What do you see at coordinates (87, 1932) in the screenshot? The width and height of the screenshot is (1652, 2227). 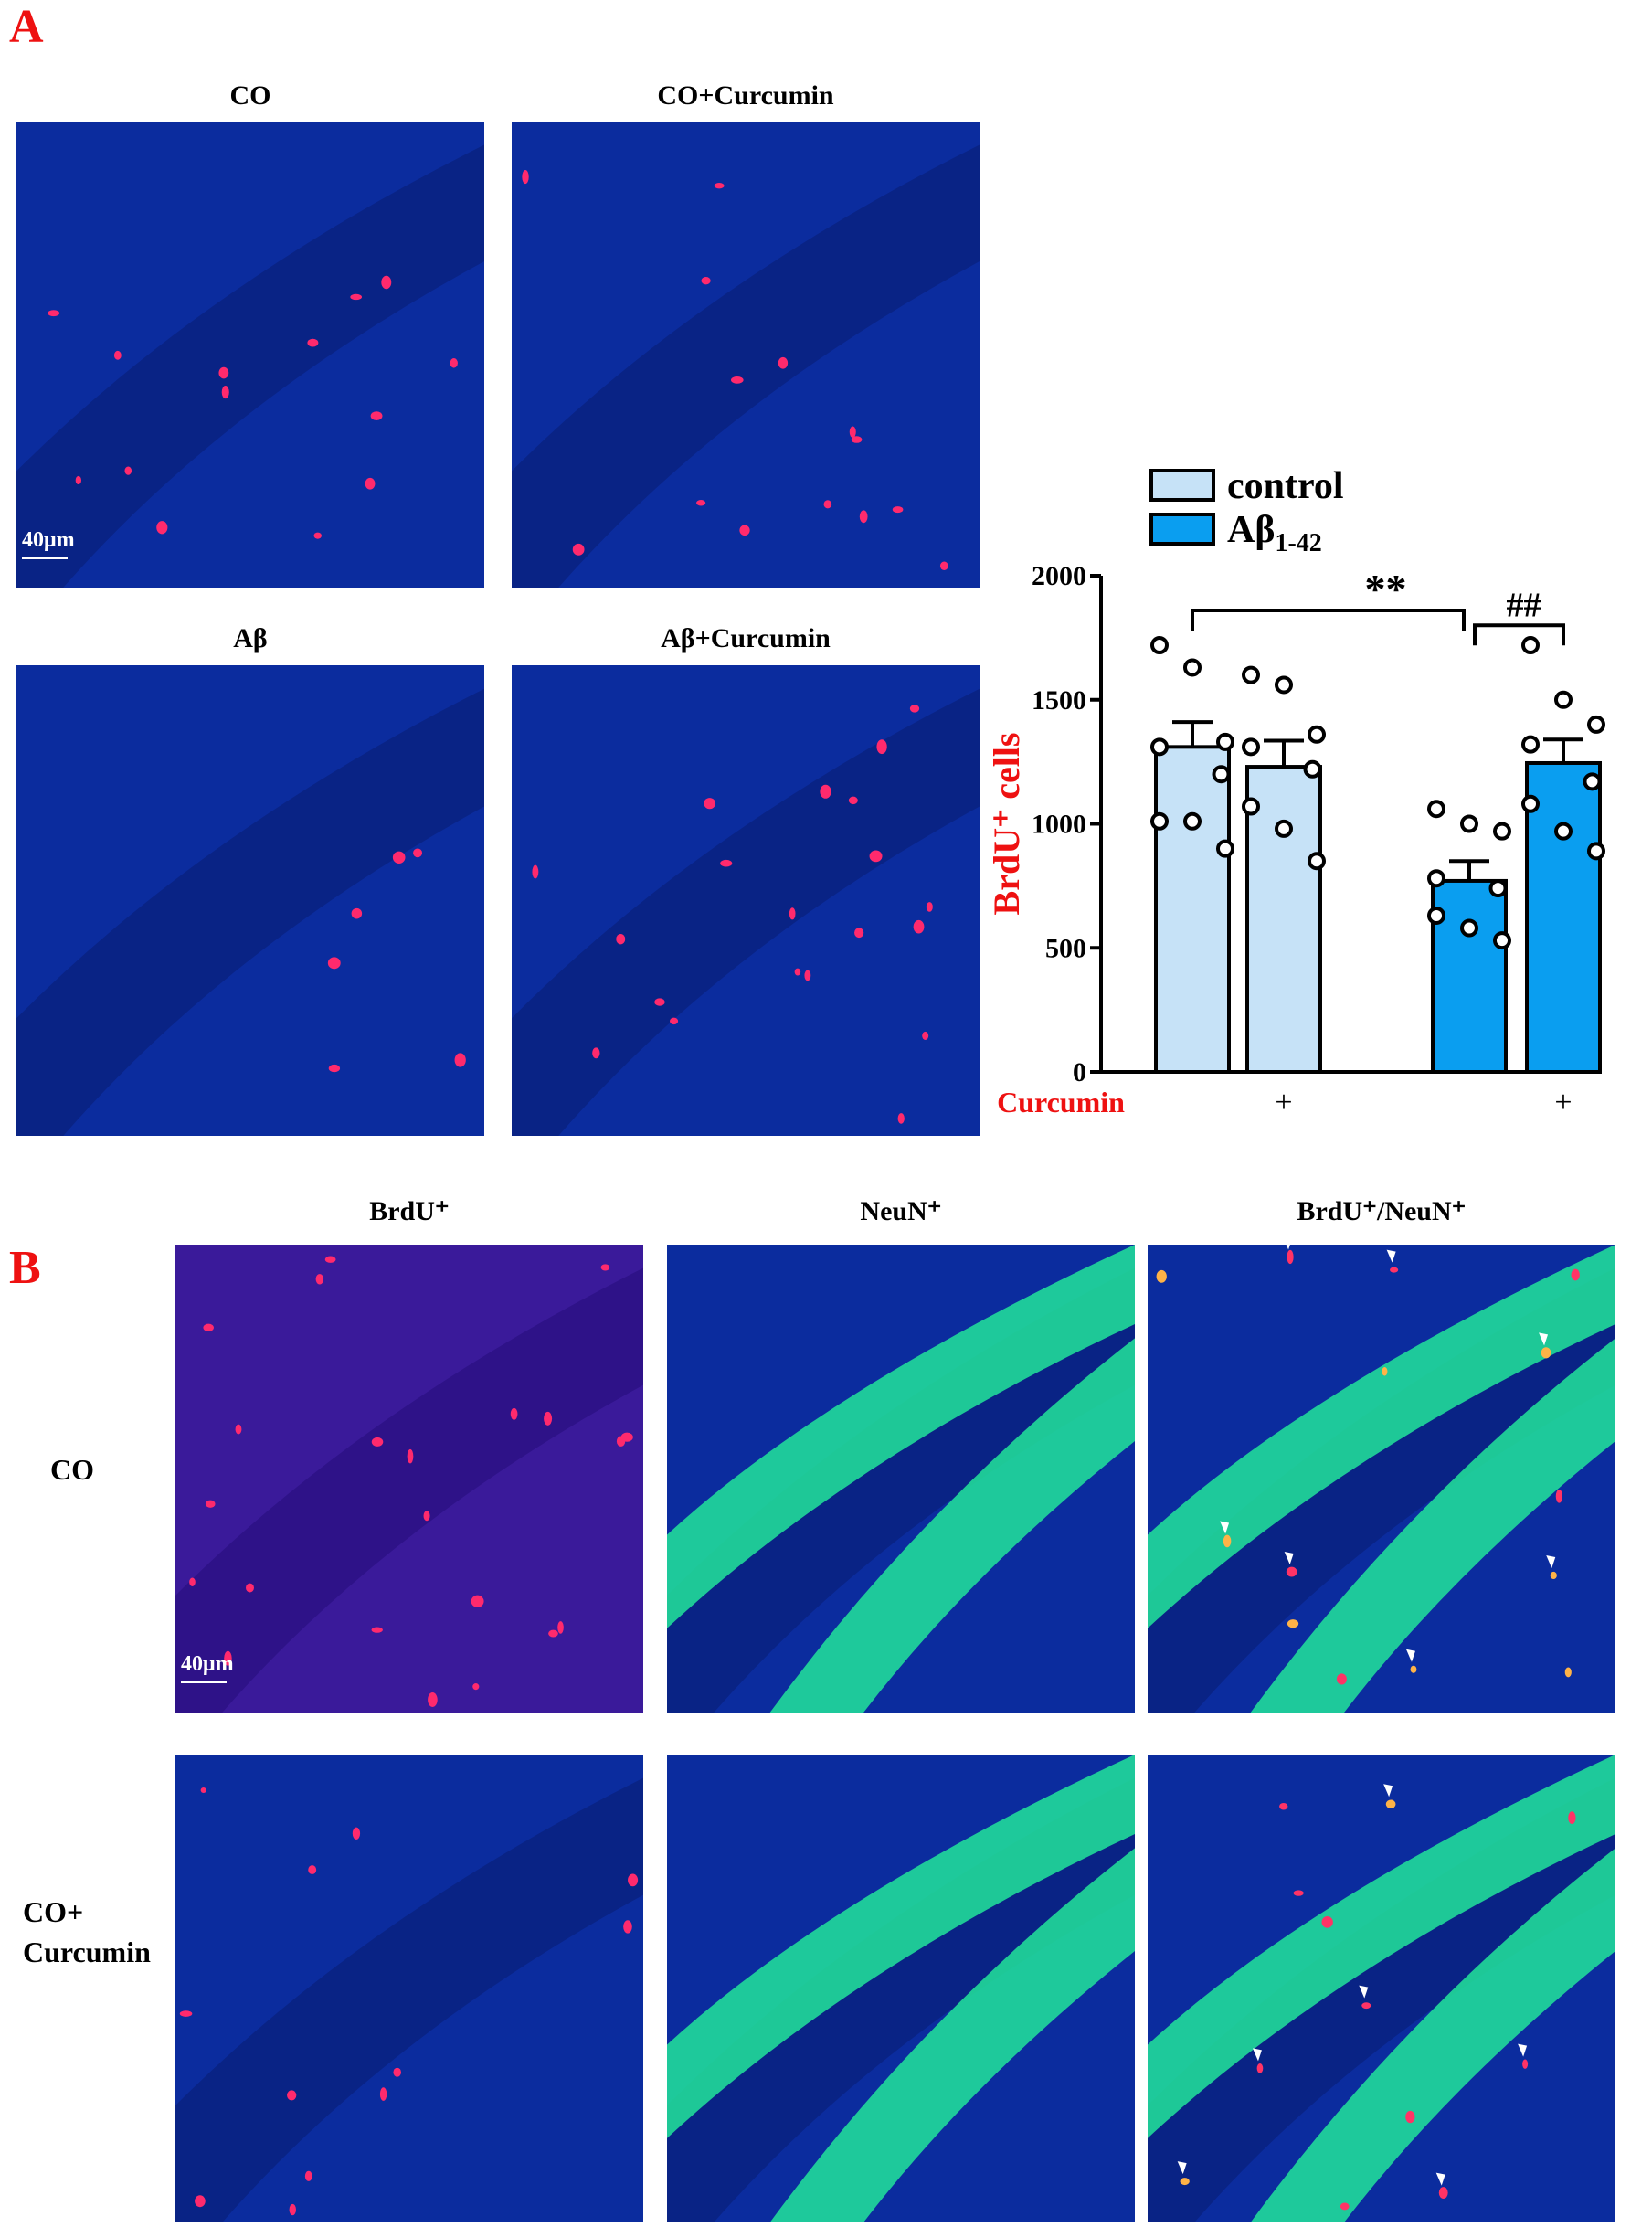 I see `row-label-co-curcumin: CO+ Curcumin` at bounding box center [87, 1932].